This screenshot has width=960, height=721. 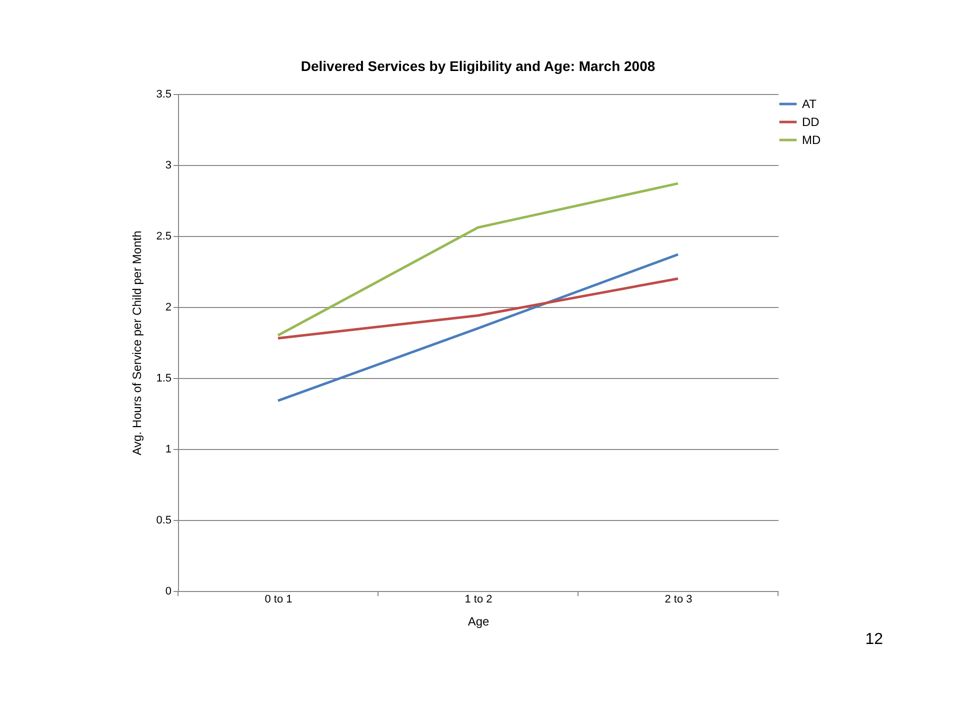 What do you see at coordinates (678, 600) in the screenshot?
I see `x-tick-label: 2 to 3` at bounding box center [678, 600].